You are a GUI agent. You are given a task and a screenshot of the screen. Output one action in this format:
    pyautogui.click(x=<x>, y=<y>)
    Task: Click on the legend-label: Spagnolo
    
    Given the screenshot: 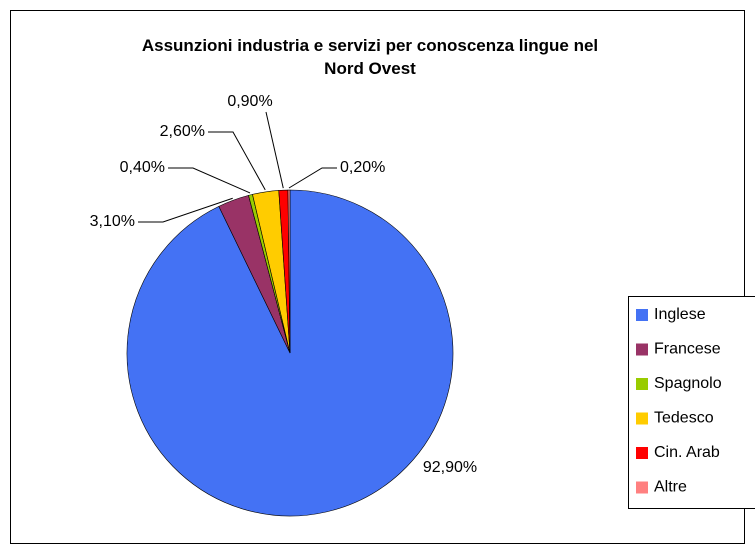 What is the action you would take?
    pyautogui.click(x=688, y=383)
    